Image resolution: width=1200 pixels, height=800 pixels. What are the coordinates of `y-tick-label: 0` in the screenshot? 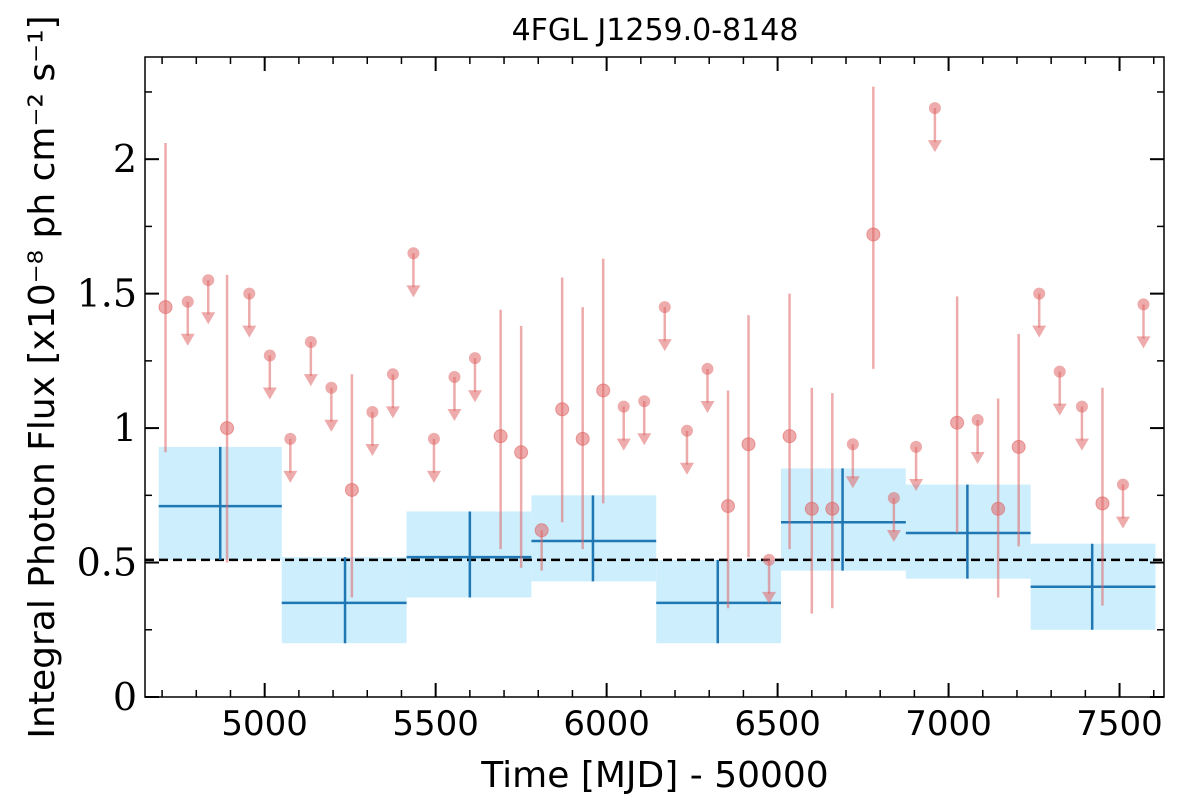 It's located at (125, 697).